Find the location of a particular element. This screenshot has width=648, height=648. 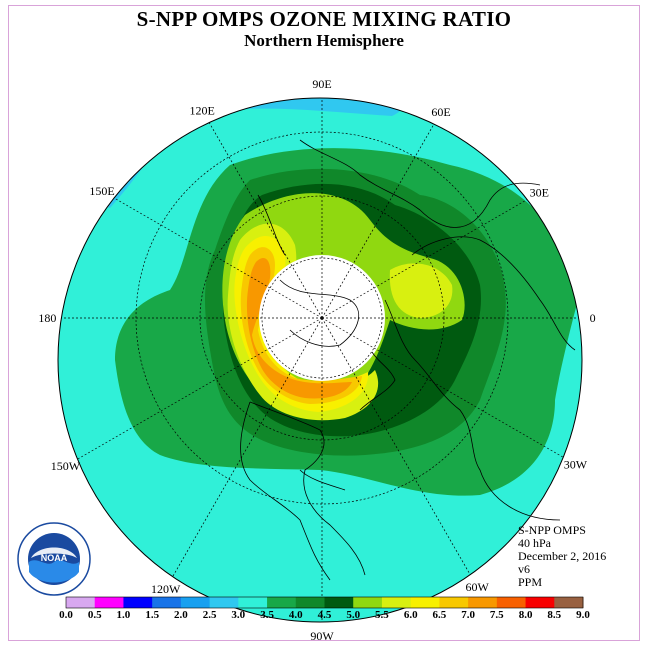

longitude-label-60e: 60E is located at coordinates (440, 112).